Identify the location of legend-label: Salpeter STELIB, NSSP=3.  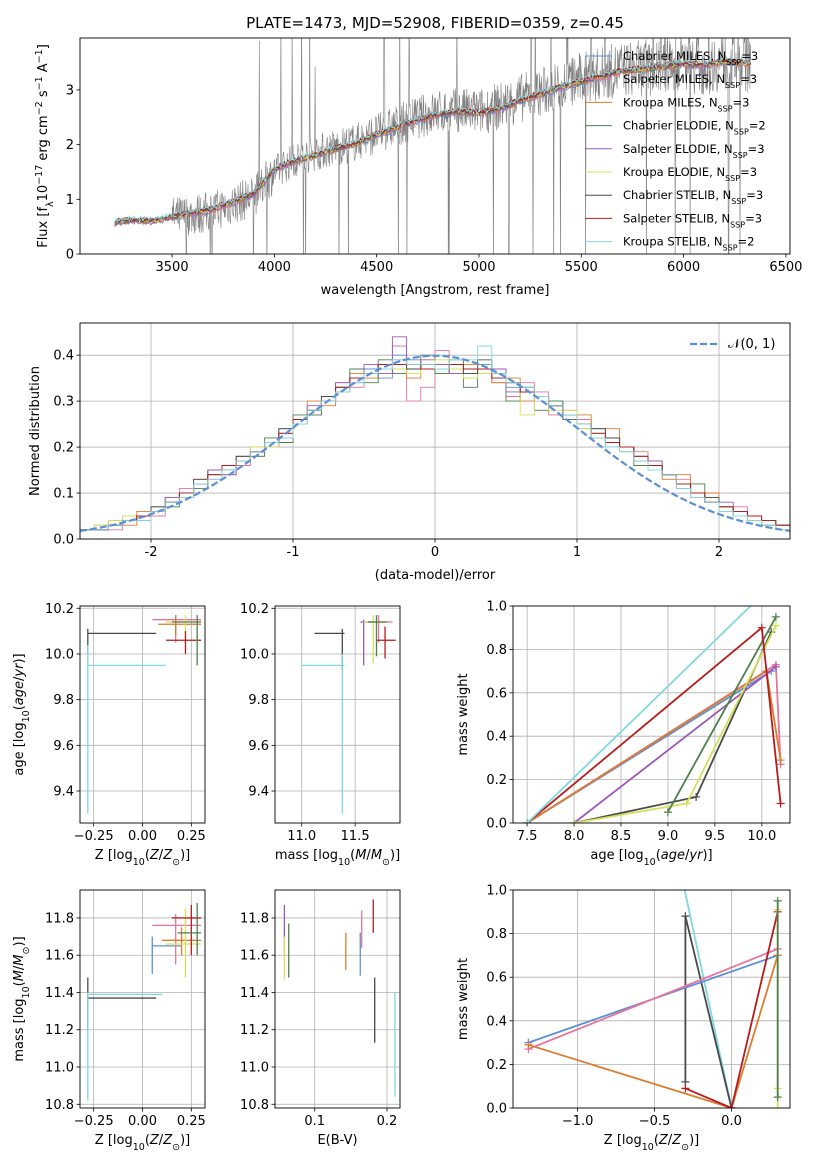
(692, 220).